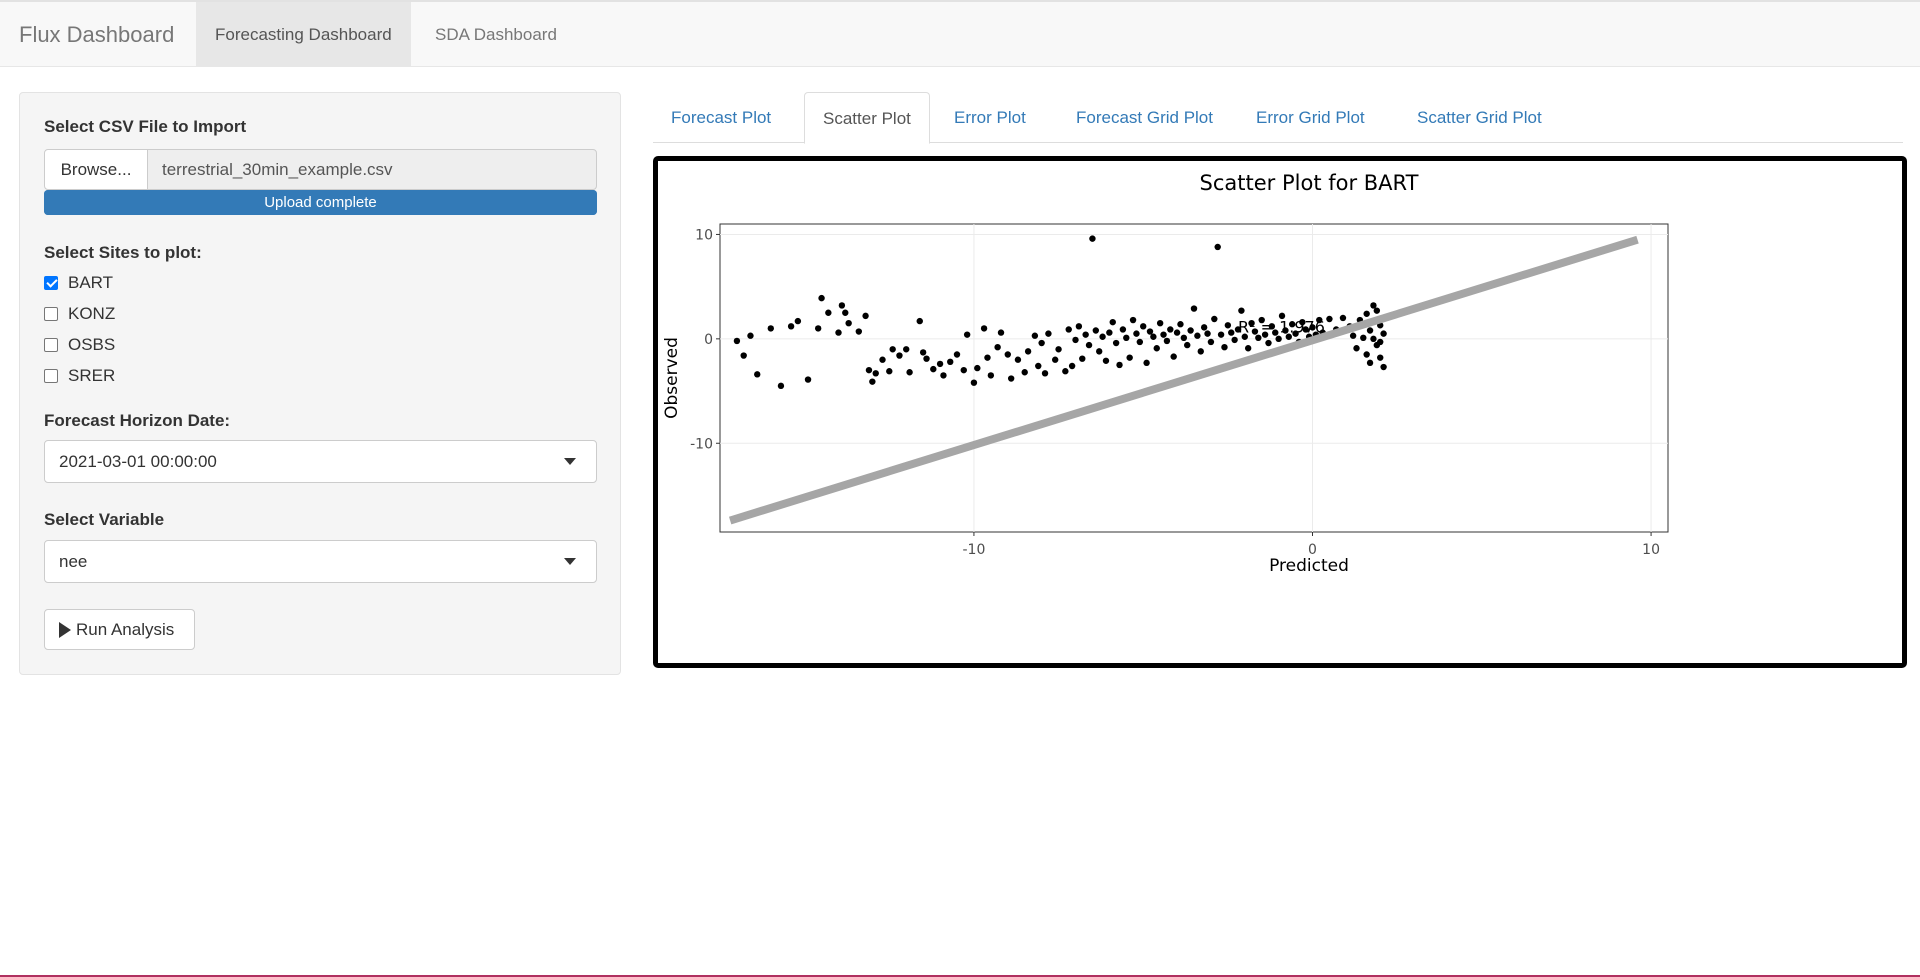 This screenshot has width=1920, height=977. What do you see at coordinates (79, 314) in the screenshot?
I see `site-checkbox-konz: KONZ` at bounding box center [79, 314].